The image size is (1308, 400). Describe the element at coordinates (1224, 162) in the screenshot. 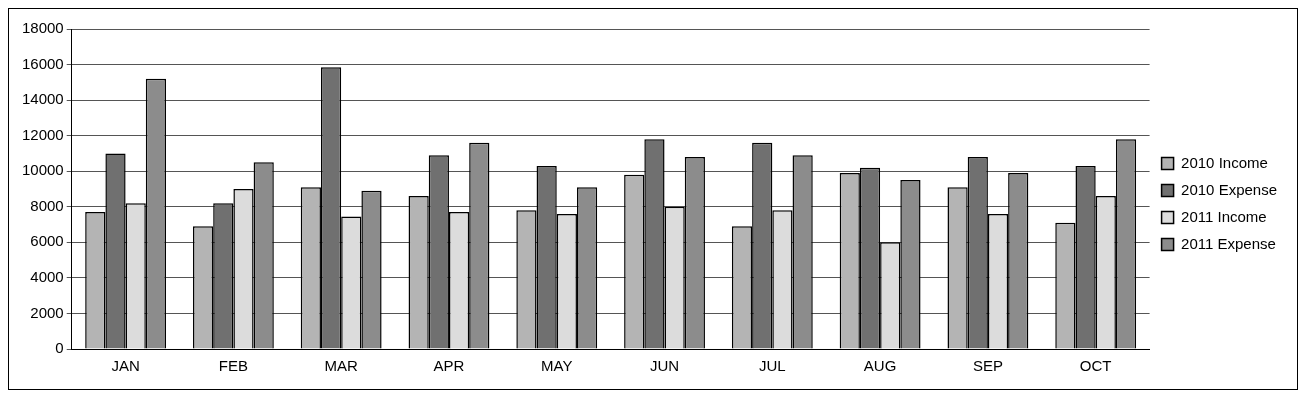

I see `legend-label: 2010 Income` at that location.